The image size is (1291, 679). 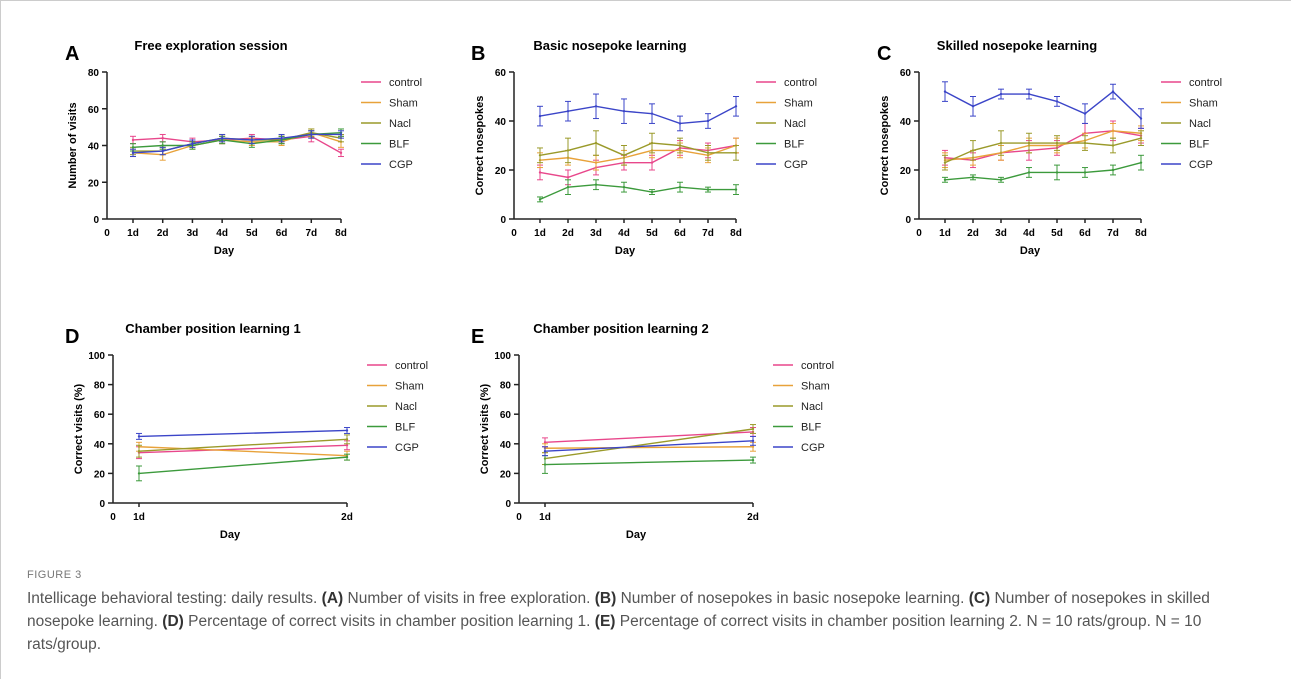 What do you see at coordinates (736, 233) in the screenshot?
I see `x-tick-label: 8d` at bounding box center [736, 233].